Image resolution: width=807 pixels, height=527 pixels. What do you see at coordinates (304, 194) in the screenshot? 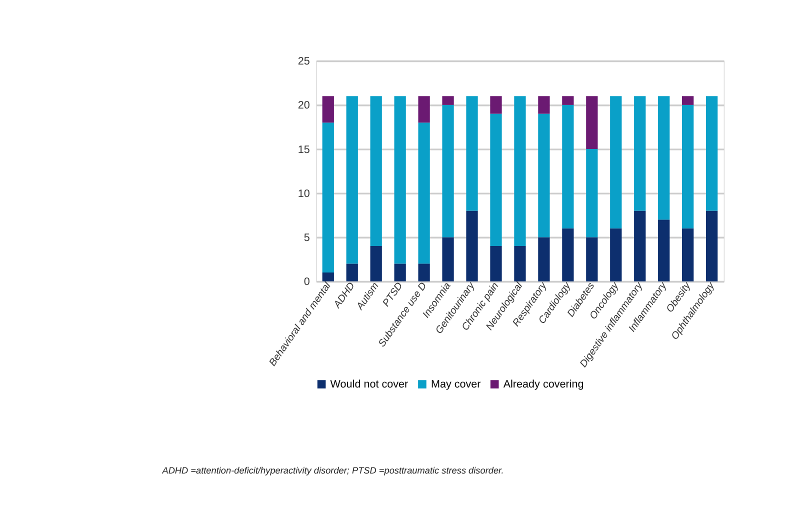
I see `y-tick-label: 10` at bounding box center [304, 194].